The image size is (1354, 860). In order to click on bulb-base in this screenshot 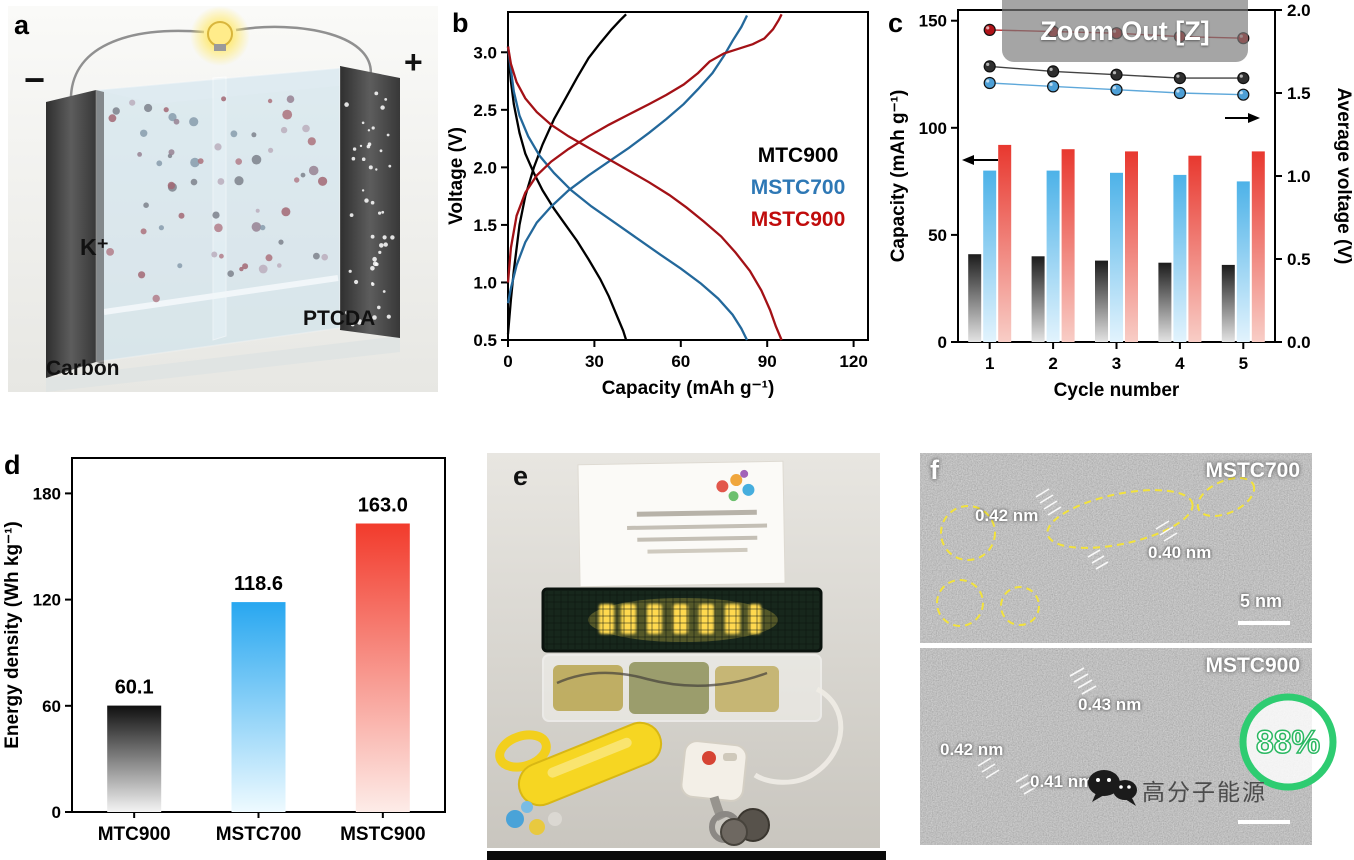, I will do `click(220, 47)`.